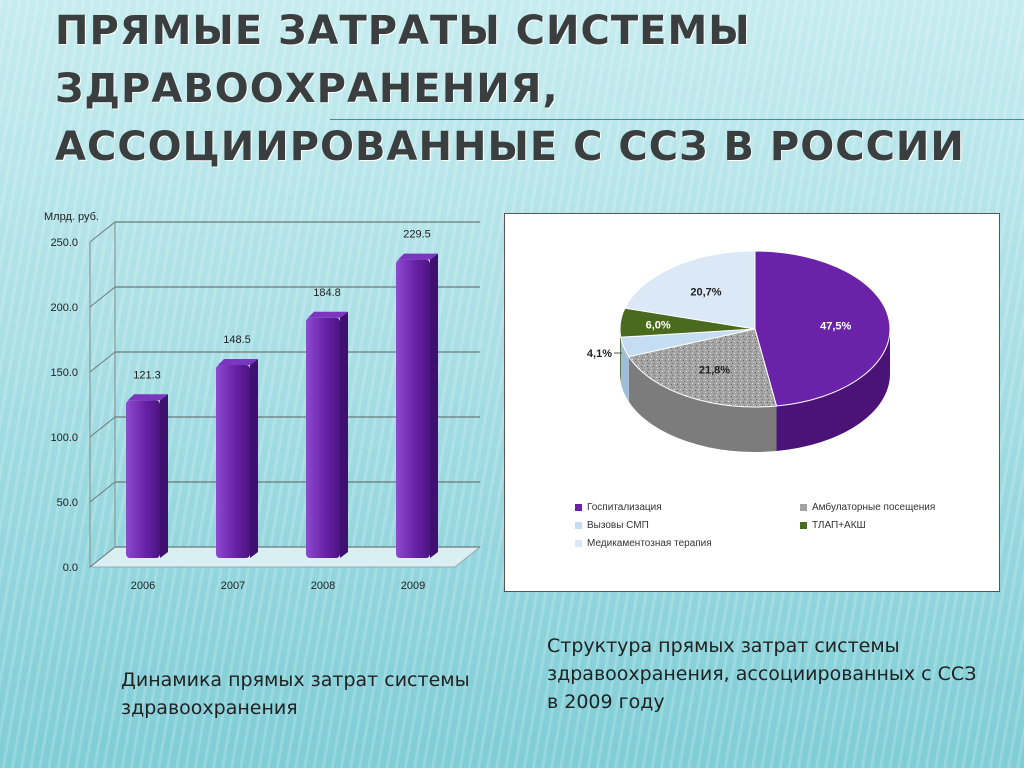 The width and height of the screenshot is (1024, 768). Describe the element at coordinates (147, 375) in the screenshot. I see `bar-value-label: 121.3` at that location.